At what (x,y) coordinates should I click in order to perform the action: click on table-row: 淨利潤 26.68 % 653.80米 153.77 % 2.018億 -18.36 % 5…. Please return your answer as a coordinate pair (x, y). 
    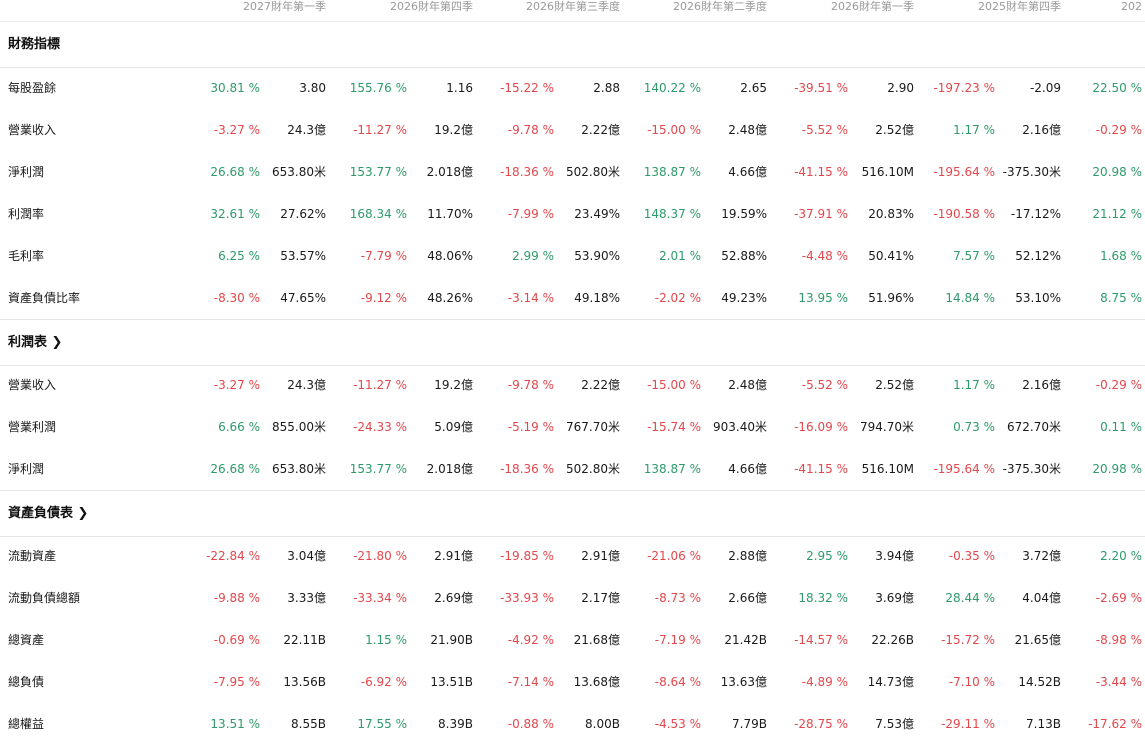
    Looking at the image, I should click on (572, 469).